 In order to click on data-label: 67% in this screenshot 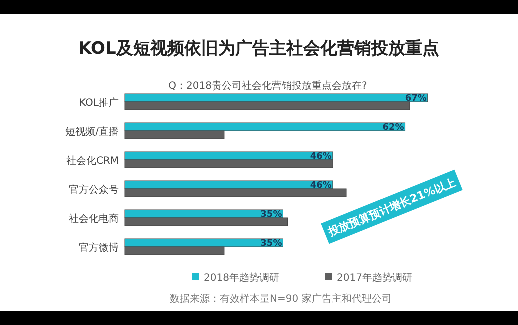, I will do `click(416, 99)`.